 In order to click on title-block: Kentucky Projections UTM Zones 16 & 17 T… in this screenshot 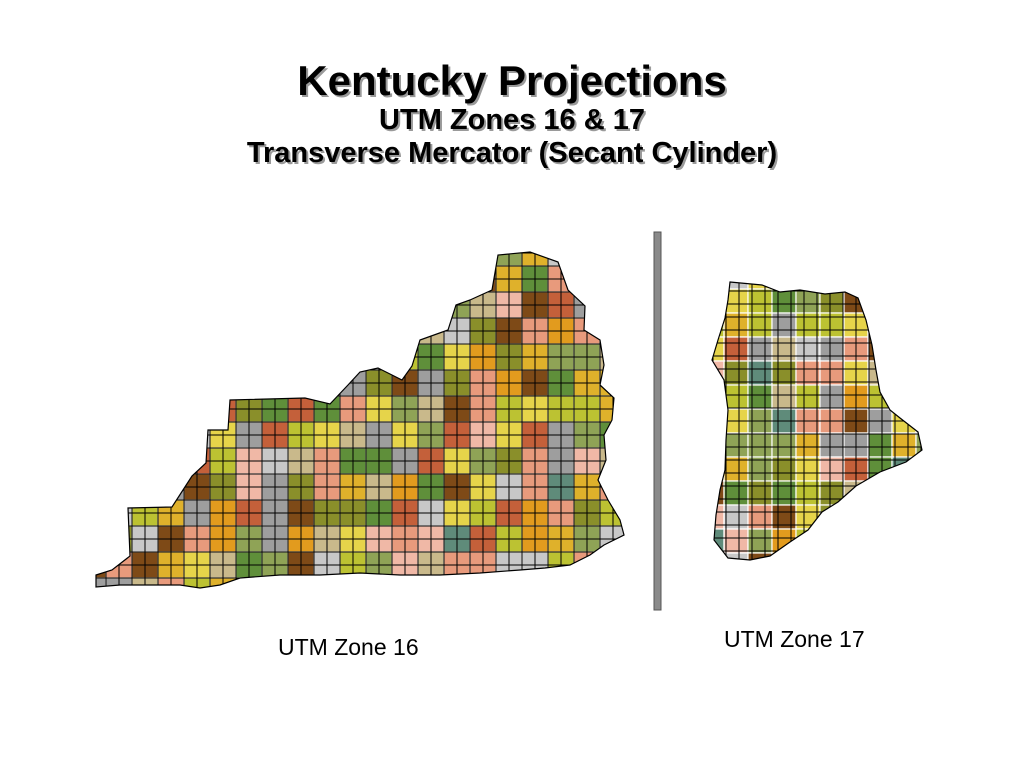, I will do `click(512, 114)`.